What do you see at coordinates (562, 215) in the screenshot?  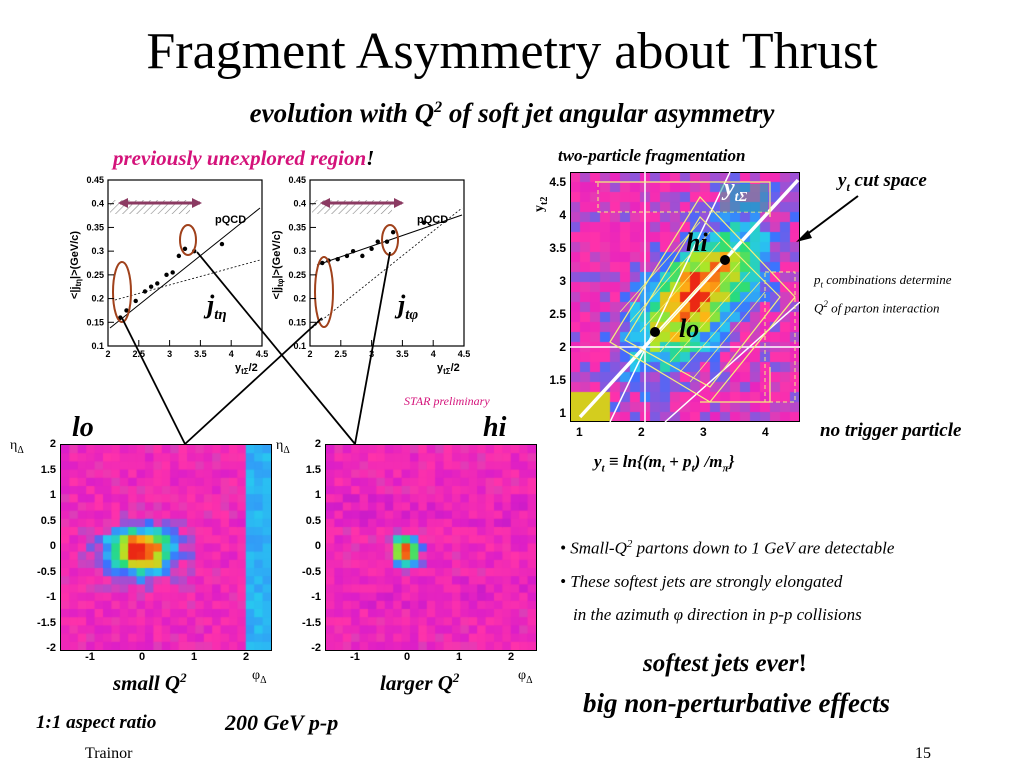 I see `frag-y-tick: 4` at bounding box center [562, 215].